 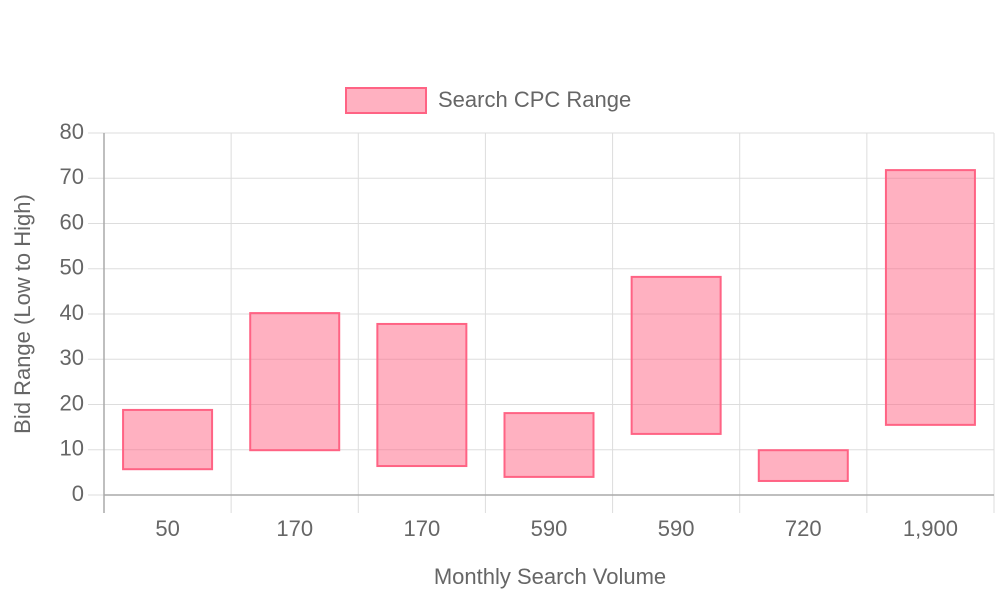 What do you see at coordinates (72, 131) in the screenshot?
I see `y-tick-label: 80` at bounding box center [72, 131].